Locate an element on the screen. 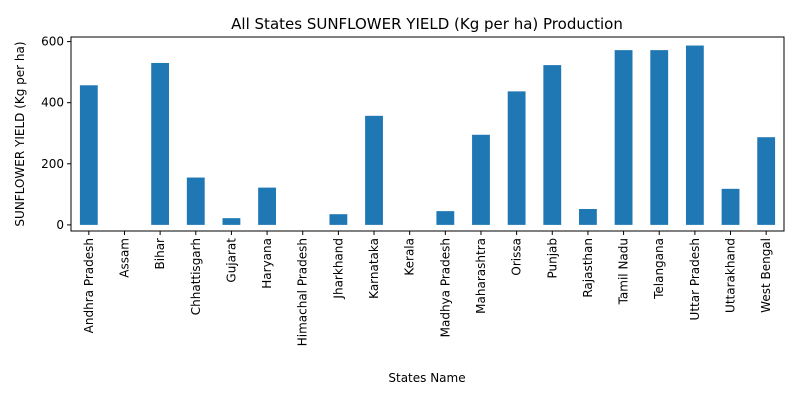 This screenshot has height=400, width=800. bar-uttar-pradesh is located at coordinates (694, 135).